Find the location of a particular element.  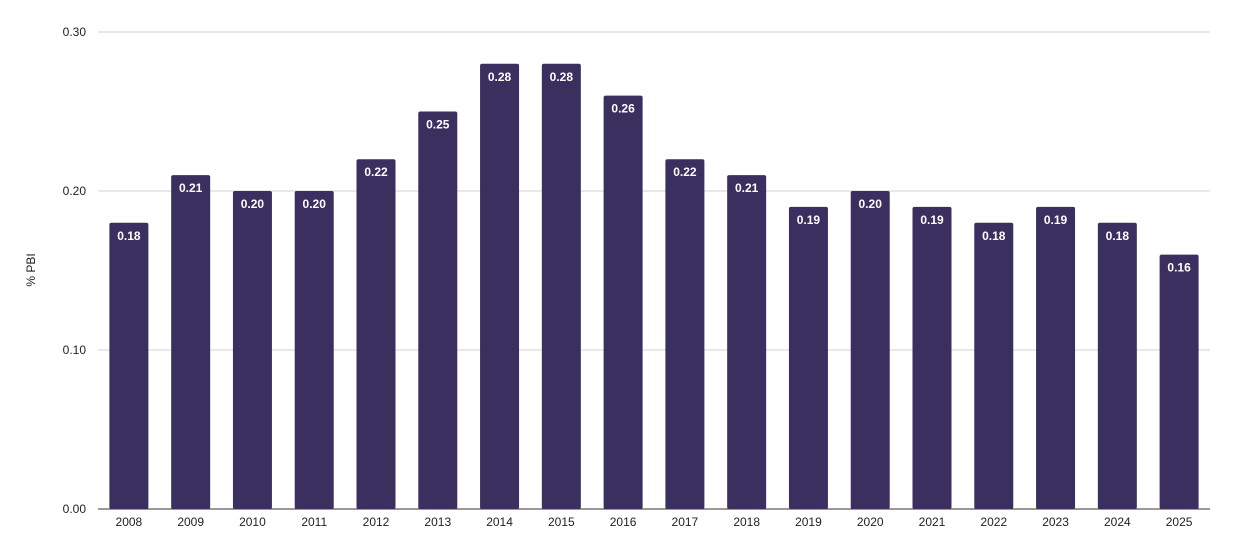

bar-2017 is located at coordinates (685, 334).